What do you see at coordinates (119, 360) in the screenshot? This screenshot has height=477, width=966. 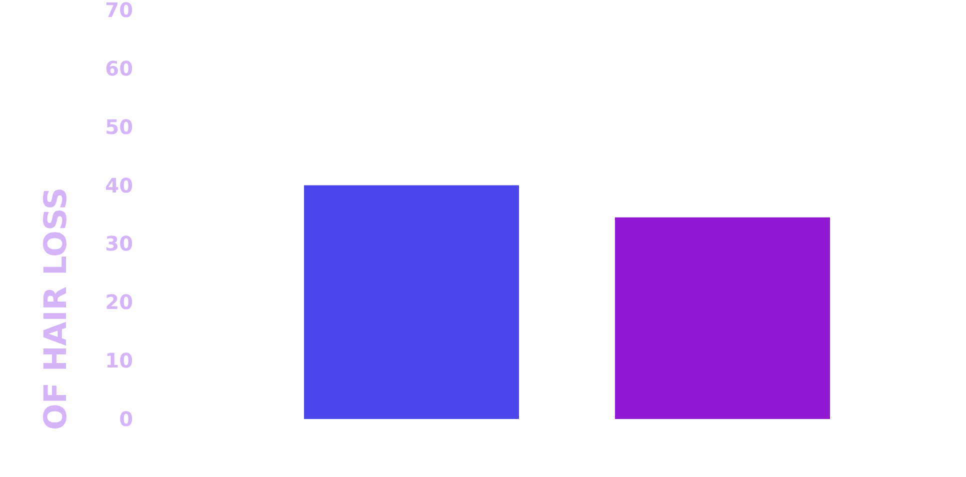 I see `y-tick-label: 10` at bounding box center [119, 360].